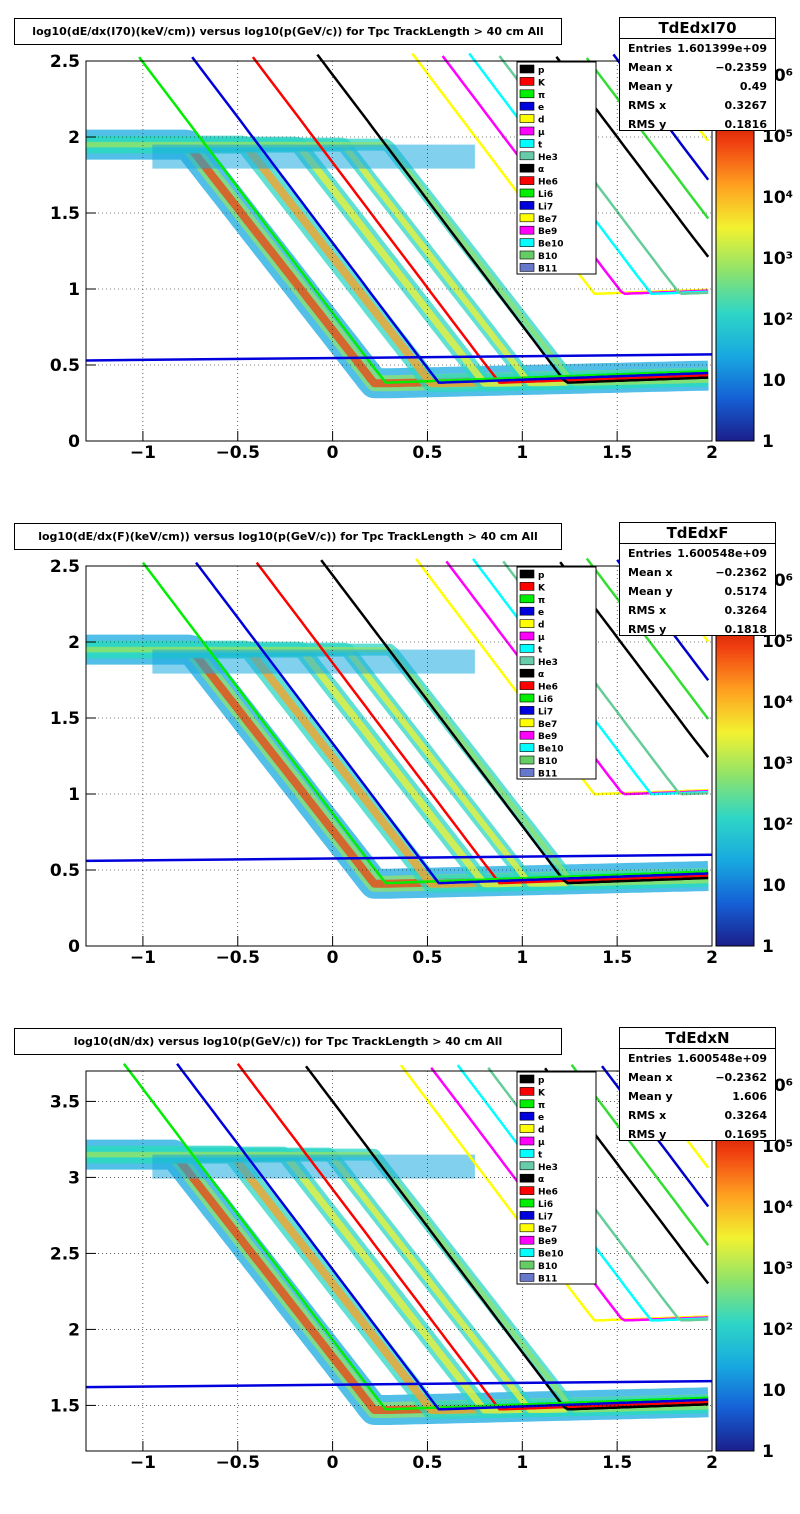 The height and width of the screenshot is (1514, 800). What do you see at coordinates (697, 67) in the screenshot?
I see `stats-row: Mean x −0.2359` at bounding box center [697, 67].